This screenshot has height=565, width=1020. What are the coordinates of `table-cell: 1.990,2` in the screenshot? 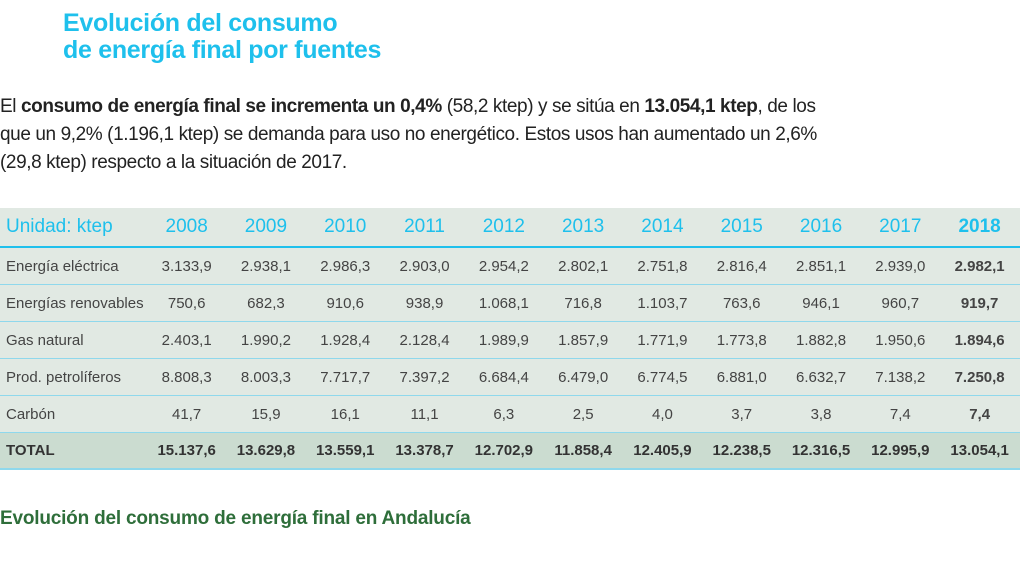 It's located at (265, 340).